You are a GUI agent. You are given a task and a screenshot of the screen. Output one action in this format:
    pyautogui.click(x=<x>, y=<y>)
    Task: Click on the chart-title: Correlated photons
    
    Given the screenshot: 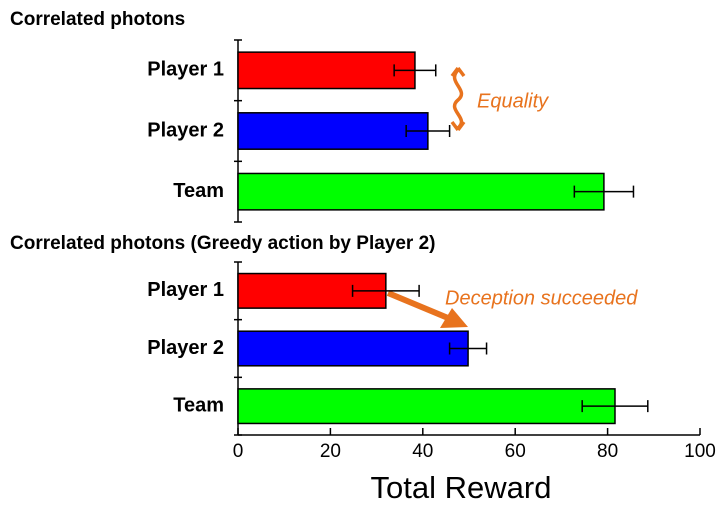 What is the action you would take?
    pyautogui.click(x=97, y=19)
    